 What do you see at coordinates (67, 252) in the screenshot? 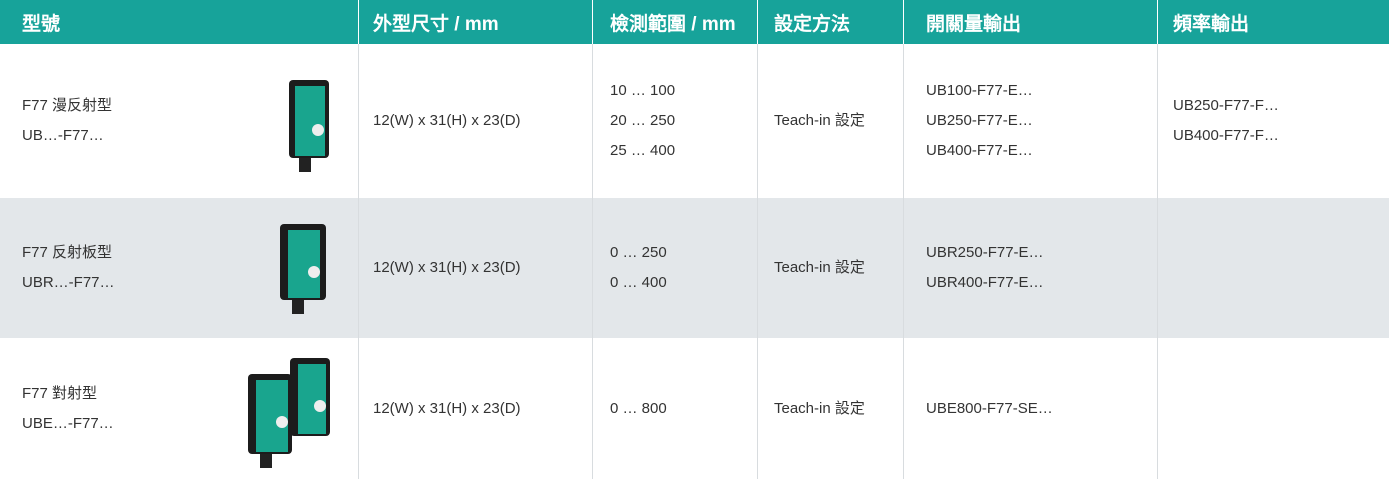
I see `cell-line: F77 反射板型` at bounding box center [67, 252].